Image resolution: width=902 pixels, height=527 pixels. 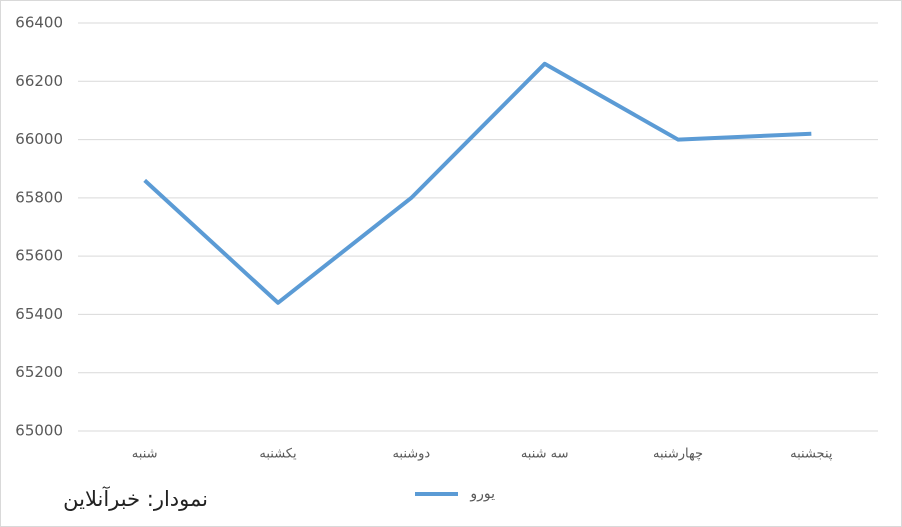 What do you see at coordinates (678, 454) in the screenshot?
I see `x-tick-label: چهارشنبه` at bounding box center [678, 454].